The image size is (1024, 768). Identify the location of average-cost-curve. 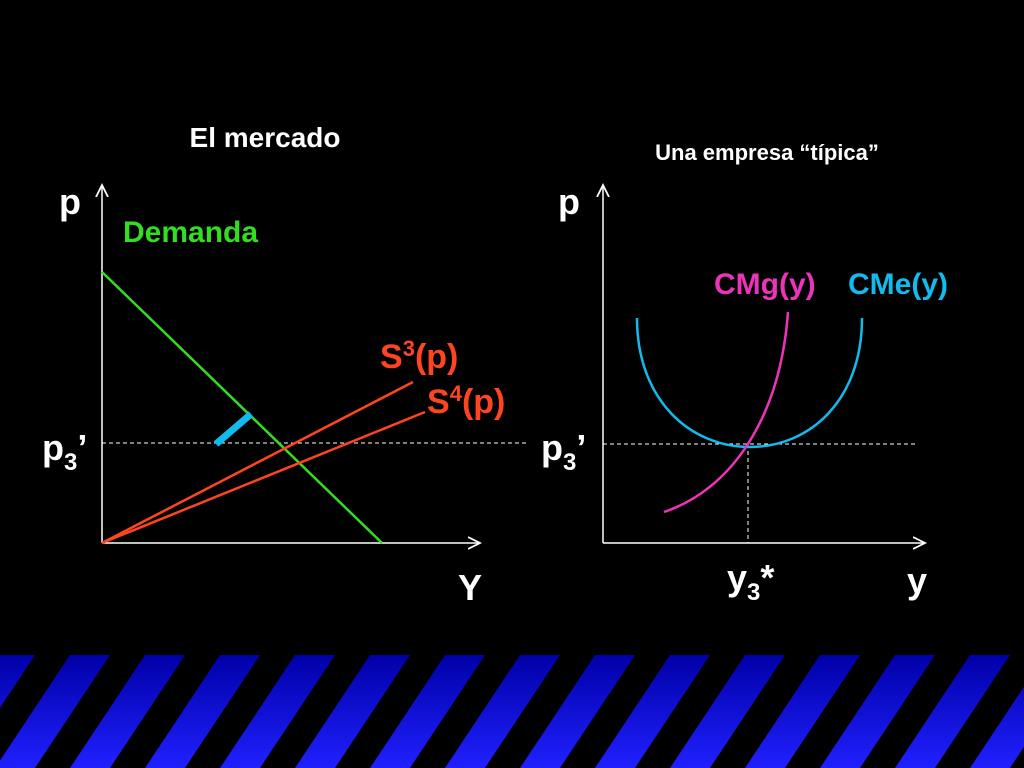
(749, 383).